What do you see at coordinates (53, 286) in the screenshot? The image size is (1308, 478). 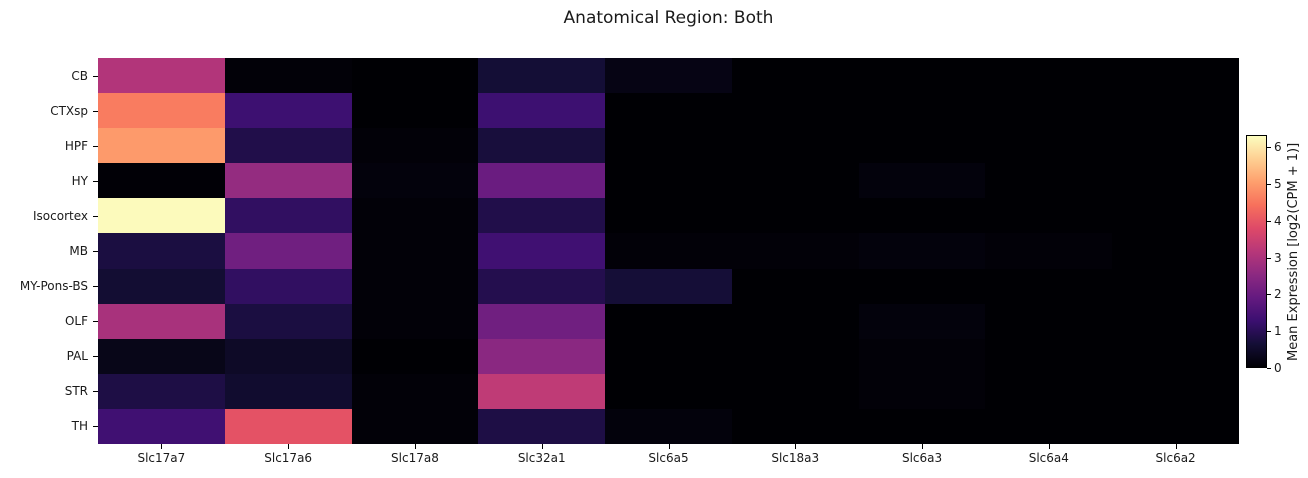 I see `y-tick-label: MY-Pons-BS` at bounding box center [53, 286].